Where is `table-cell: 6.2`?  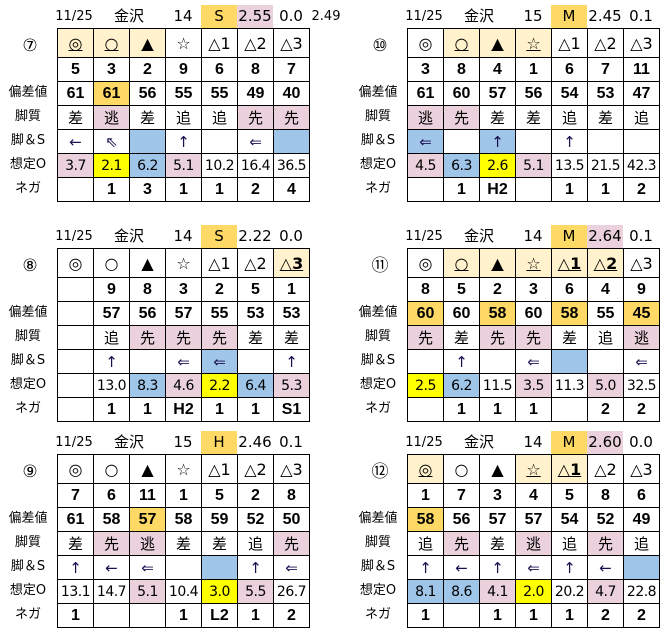
table-cell: 6.2 is located at coordinates (147, 165).